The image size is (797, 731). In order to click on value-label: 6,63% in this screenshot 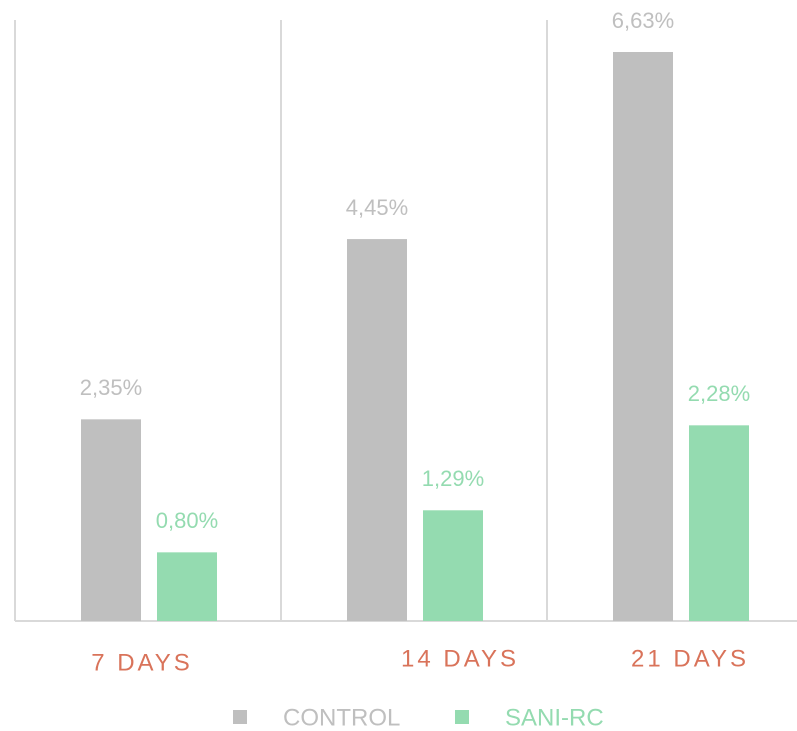, I will do `click(643, 20)`.